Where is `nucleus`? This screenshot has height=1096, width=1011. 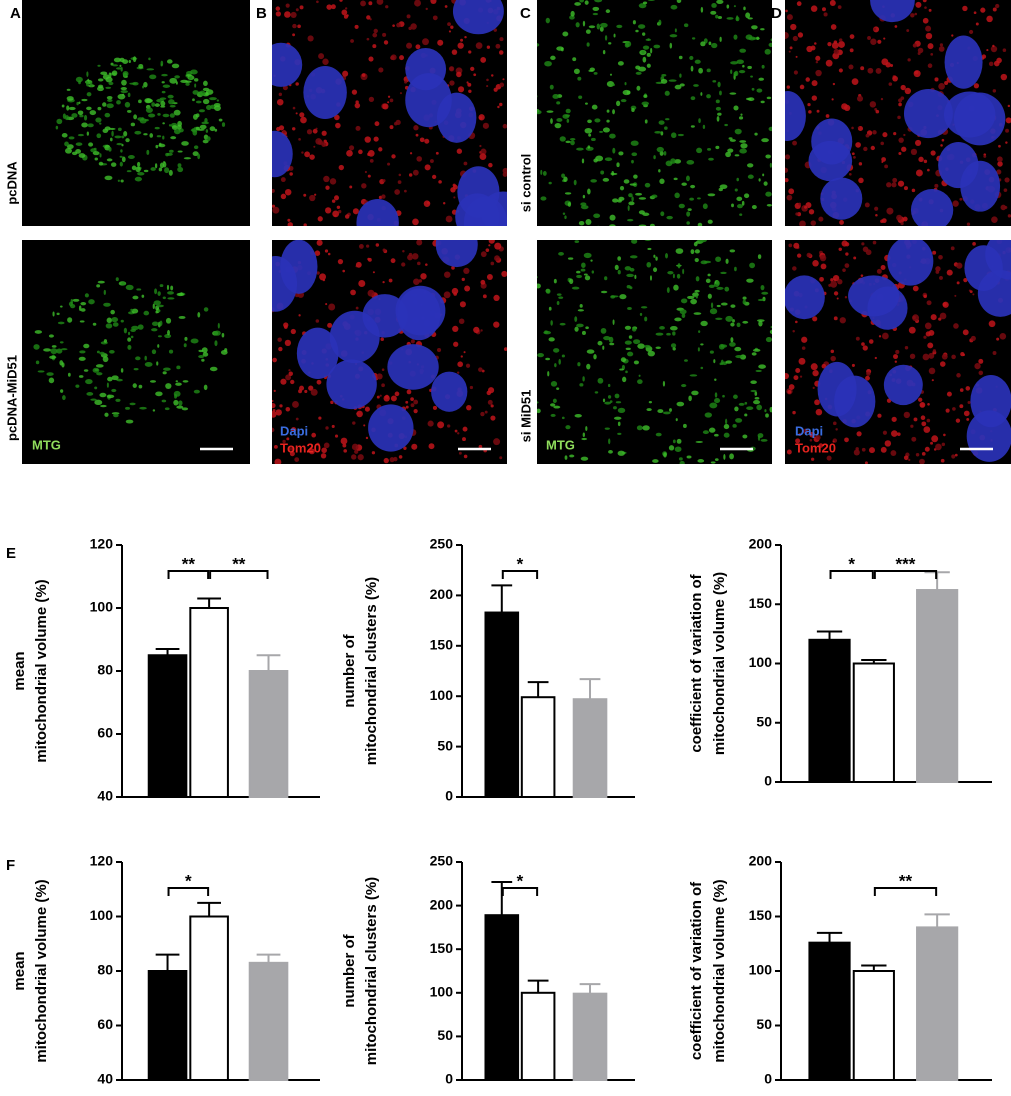 nucleus is located at coordinates (282, 154).